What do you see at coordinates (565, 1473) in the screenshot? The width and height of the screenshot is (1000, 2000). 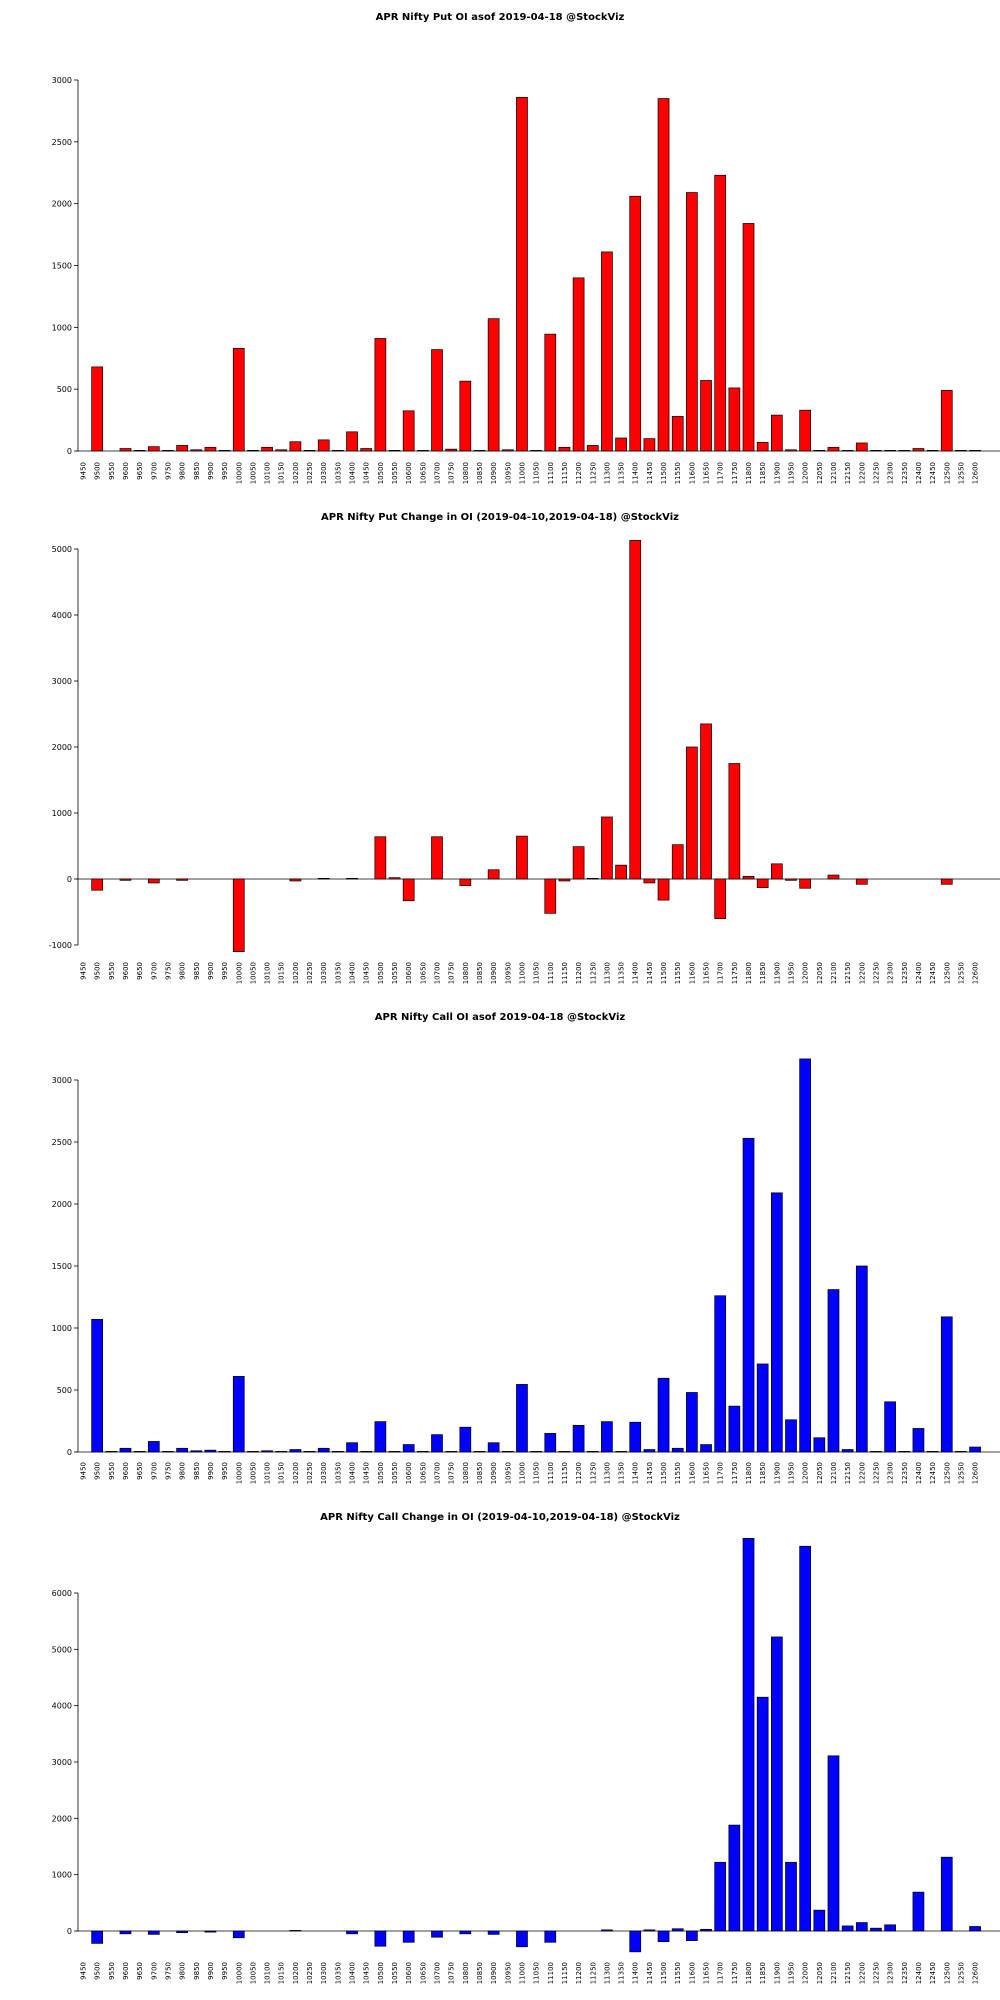 I see `x-tick-label: 11150` at bounding box center [565, 1473].